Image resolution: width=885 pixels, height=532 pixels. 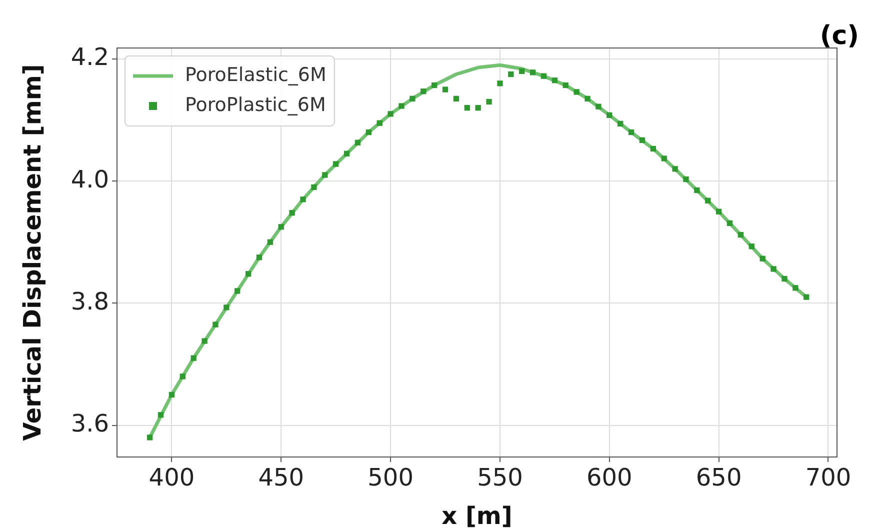 What do you see at coordinates (609, 478) in the screenshot?
I see `x-tick-label: 600` at bounding box center [609, 478].